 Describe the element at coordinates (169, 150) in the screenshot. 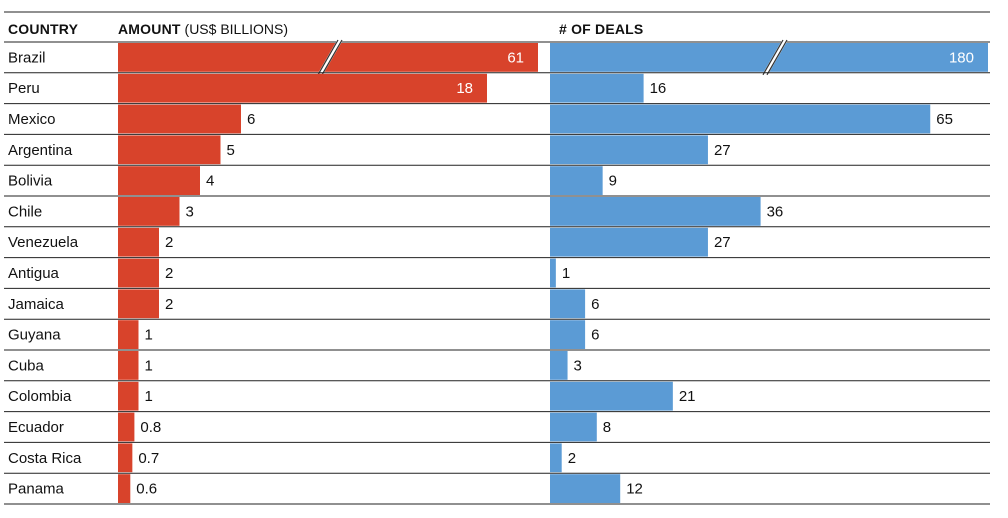

I see `amount-bar-argentina` at that location.